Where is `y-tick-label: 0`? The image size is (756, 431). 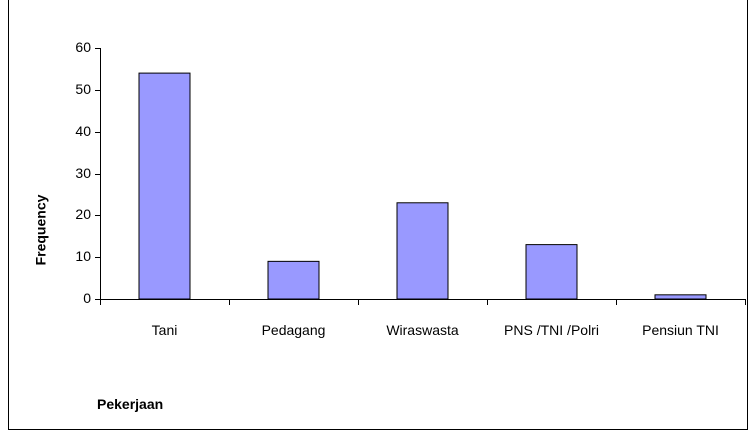
y-tick-label: 0 is located at coordinates (87, 298).